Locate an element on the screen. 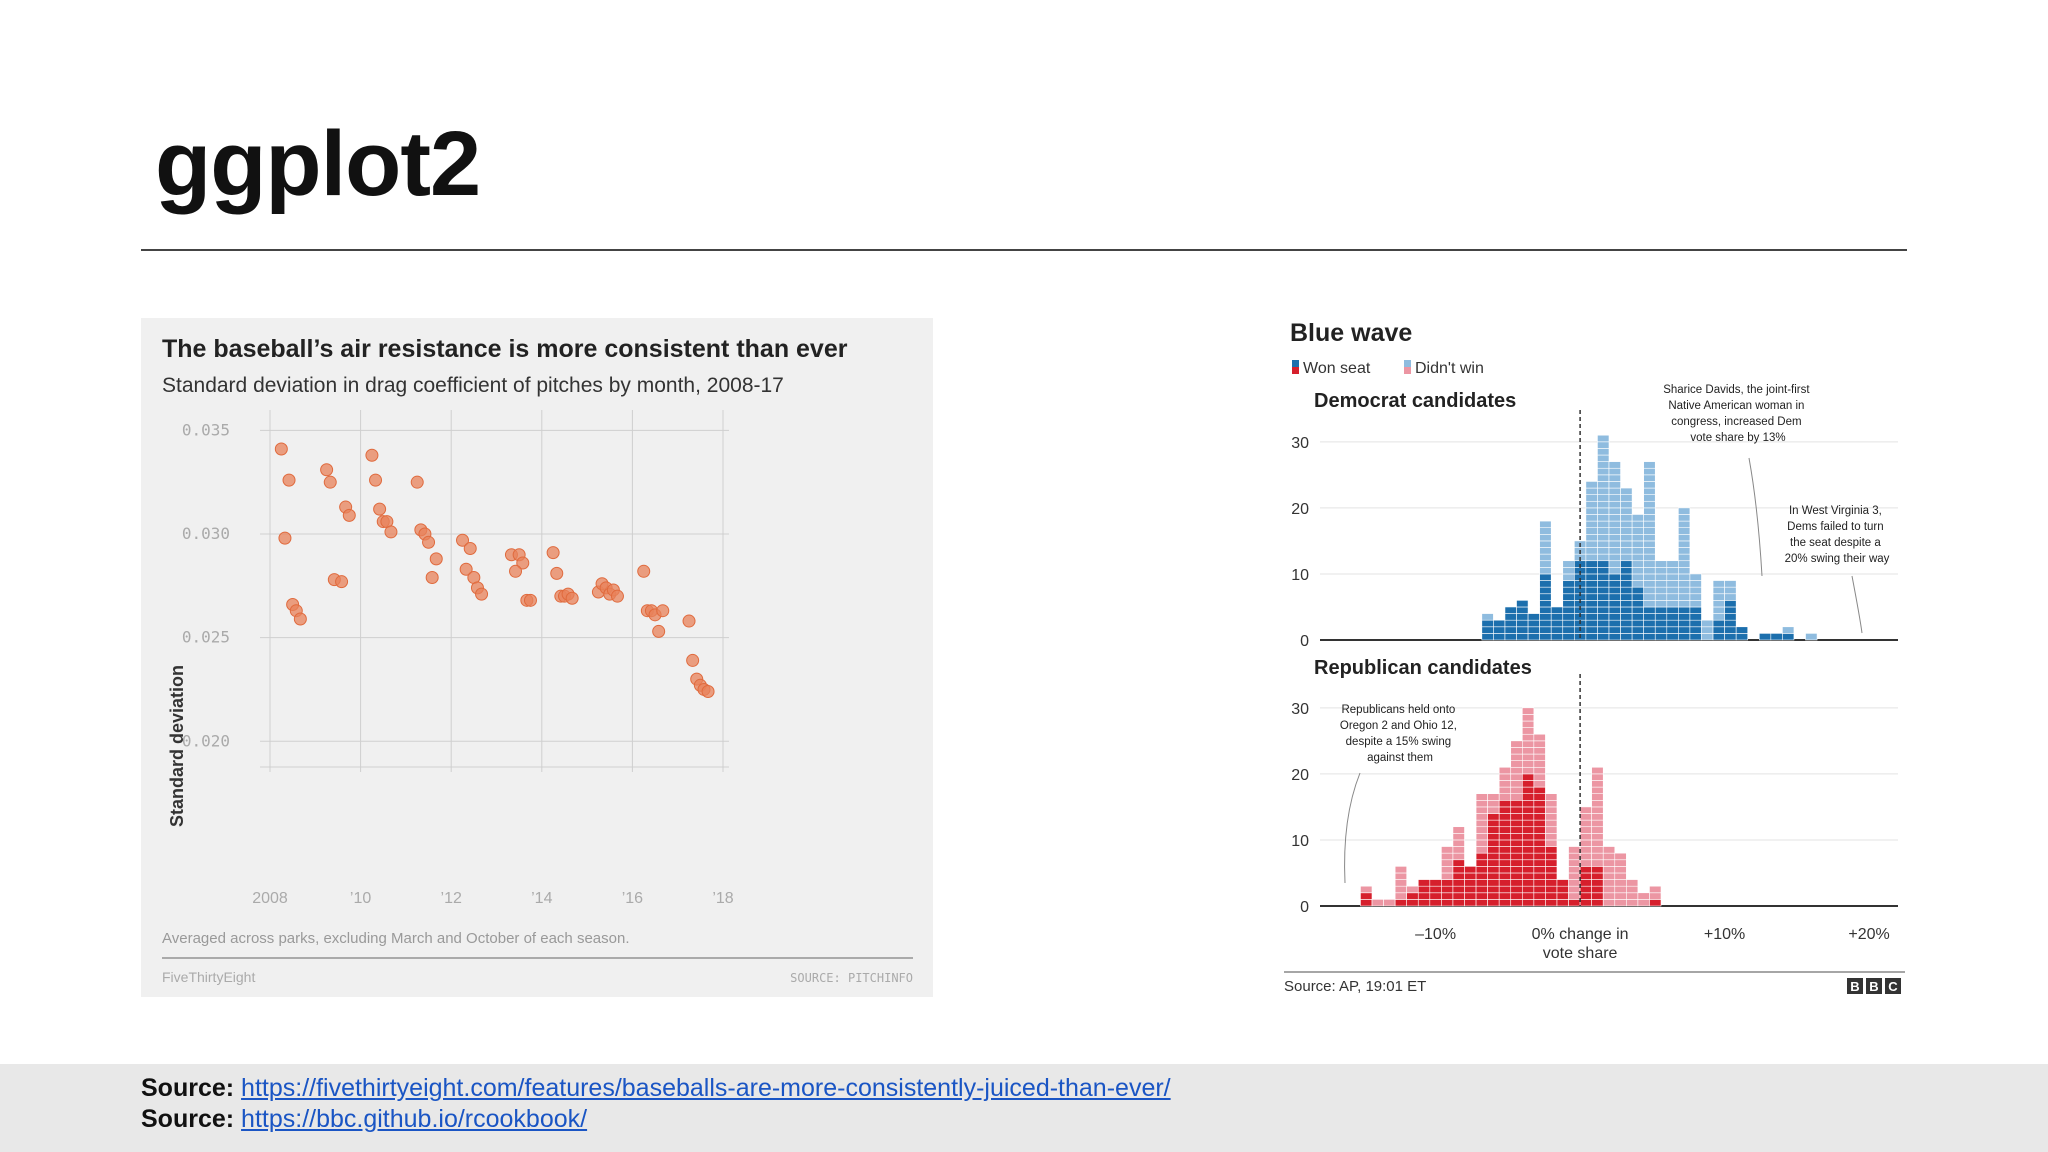 The image size is (2048, 1152). bbc-logo-b2: B is located at coordinates (1873, 986).